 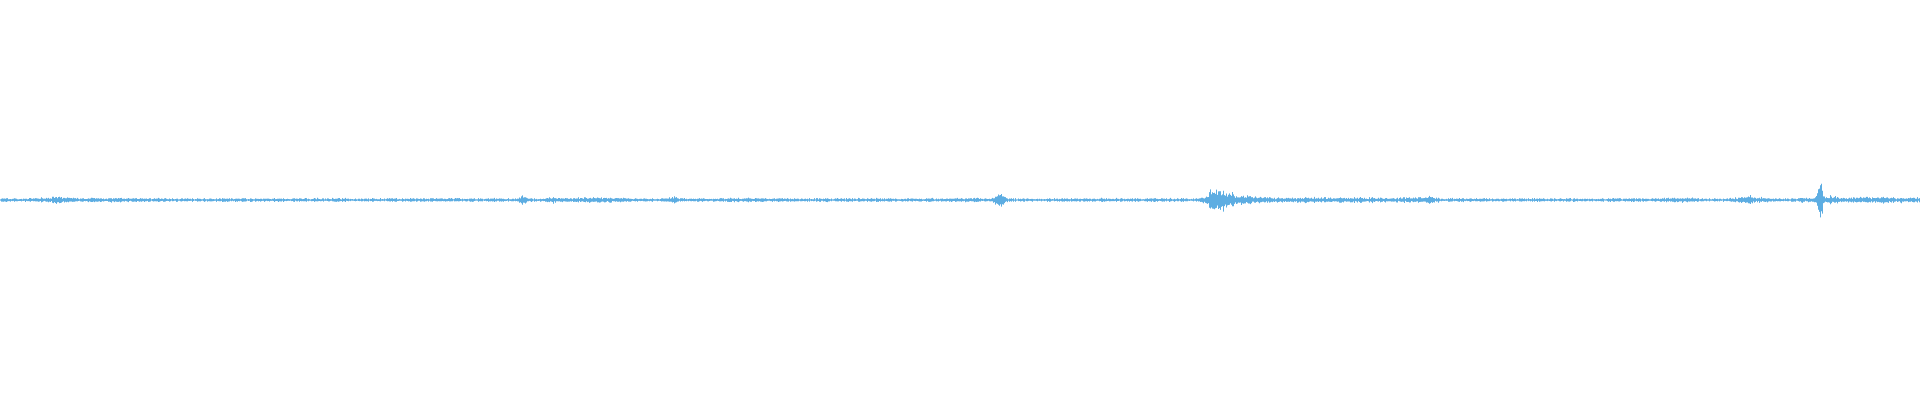 What do you see at coordinates (960, 200) in the screenshot?
I see `waveform-trace` at bounding box center [960, 200].